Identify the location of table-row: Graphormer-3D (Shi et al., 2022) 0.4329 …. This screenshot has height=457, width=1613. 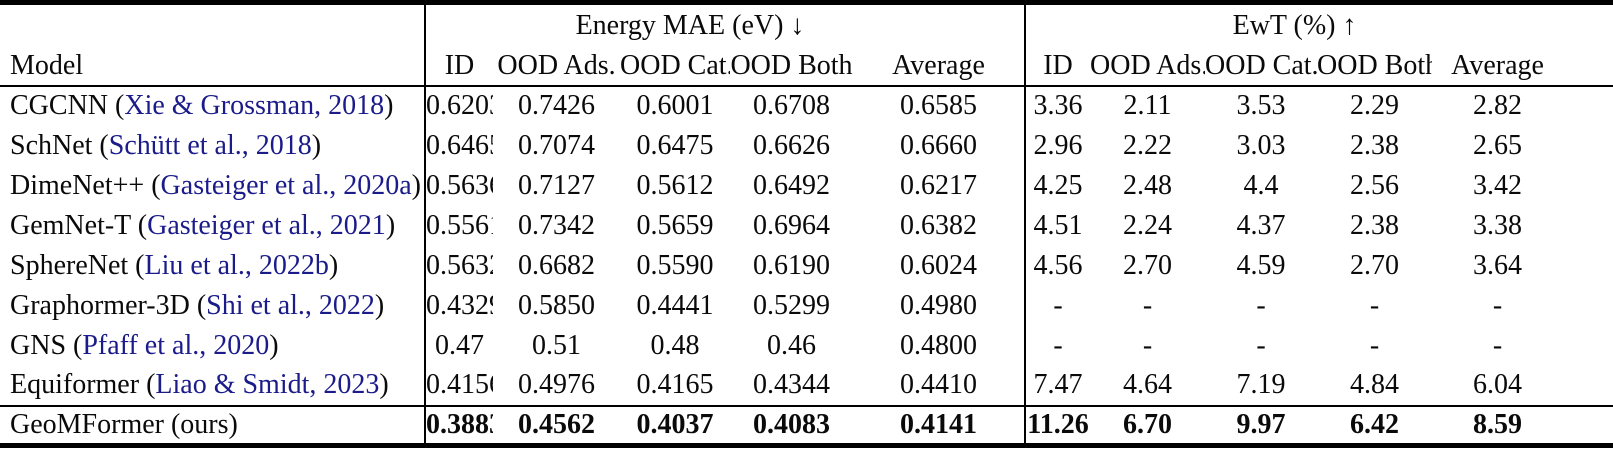
(806, 305).